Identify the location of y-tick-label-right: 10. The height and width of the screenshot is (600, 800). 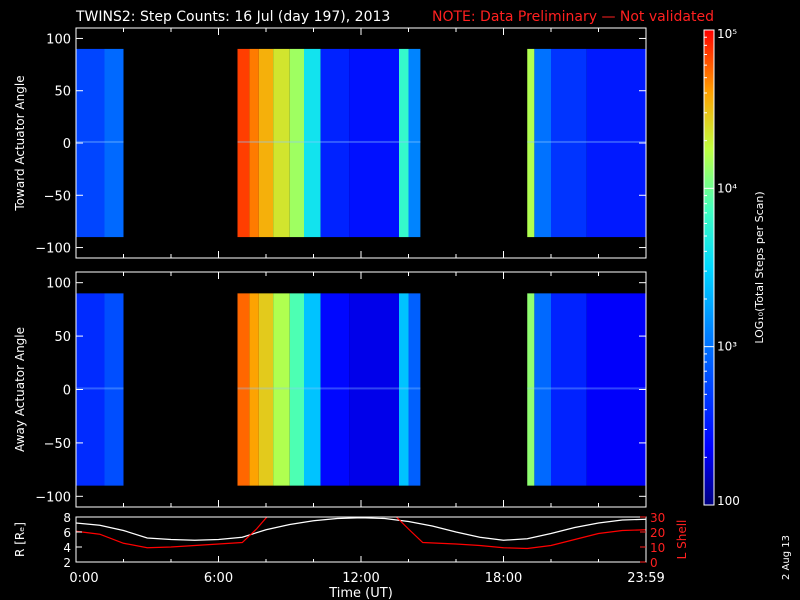
(657, 548).